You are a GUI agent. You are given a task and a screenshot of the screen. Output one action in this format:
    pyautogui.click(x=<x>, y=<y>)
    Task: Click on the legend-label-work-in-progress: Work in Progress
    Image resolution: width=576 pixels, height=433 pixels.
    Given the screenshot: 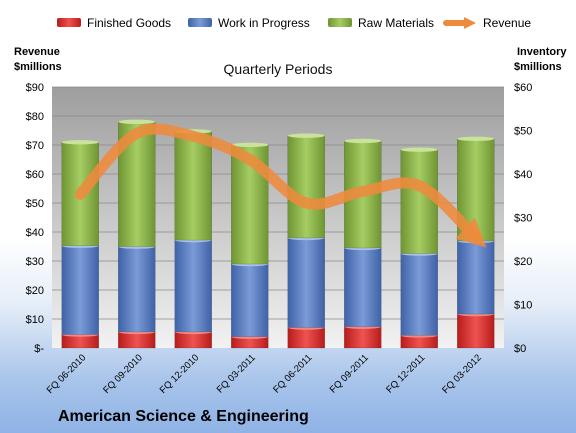 What is the action you would take?
    pyautogui.click(x=264, y=23)
    